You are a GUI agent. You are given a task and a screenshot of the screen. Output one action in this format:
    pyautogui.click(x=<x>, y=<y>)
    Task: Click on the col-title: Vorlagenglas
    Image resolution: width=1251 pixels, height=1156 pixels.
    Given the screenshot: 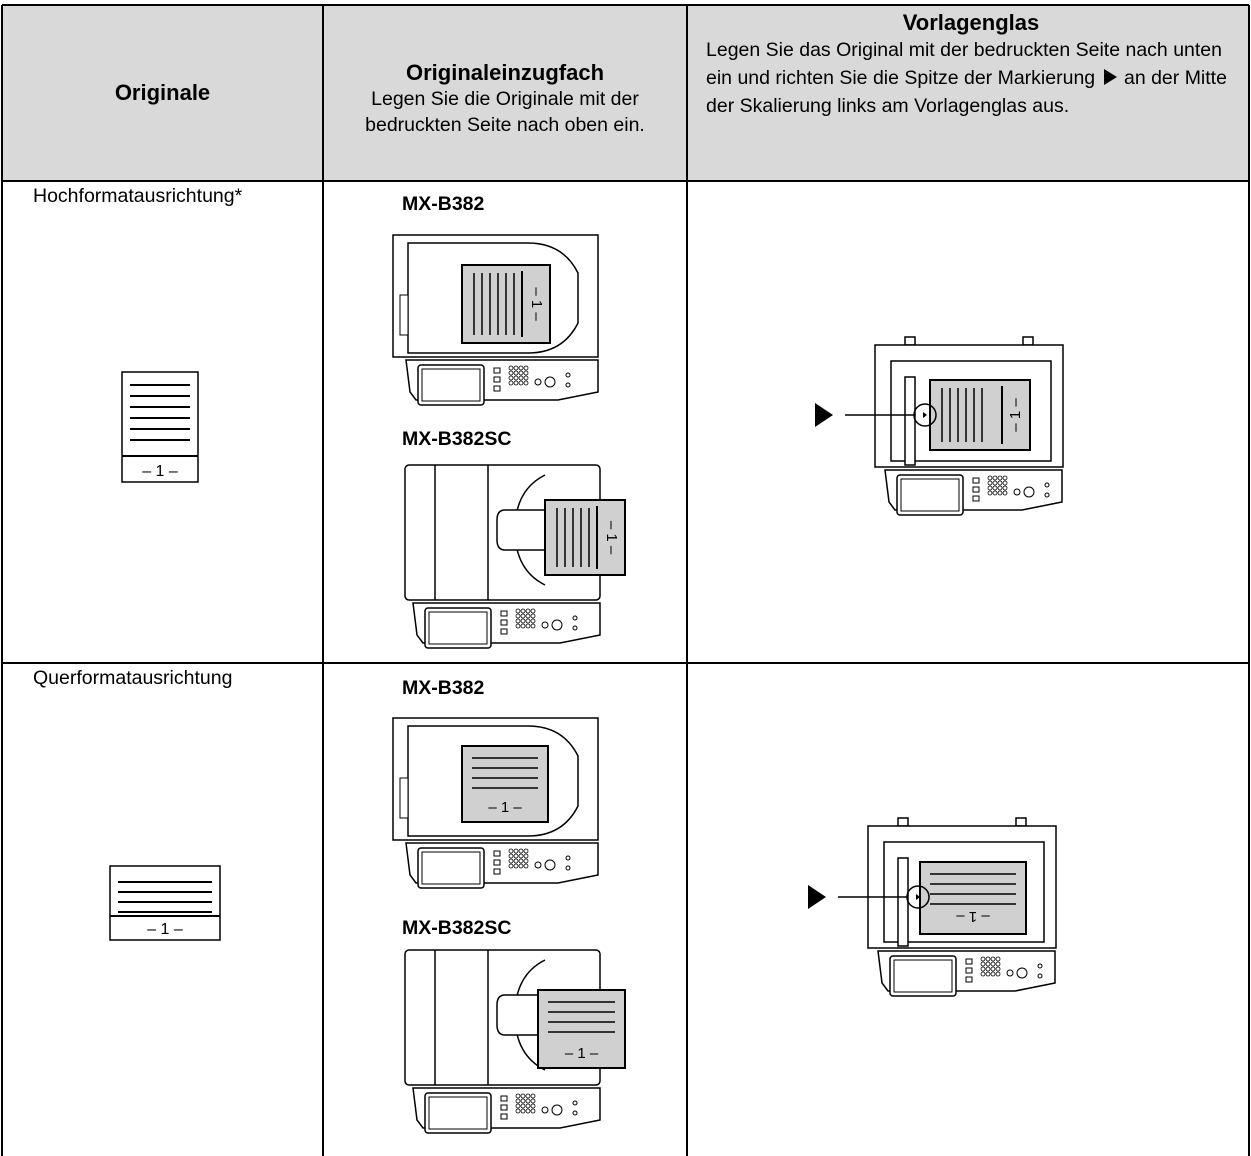 What is the action you would take?
    pyautogui.click(x=971, y=22)
    